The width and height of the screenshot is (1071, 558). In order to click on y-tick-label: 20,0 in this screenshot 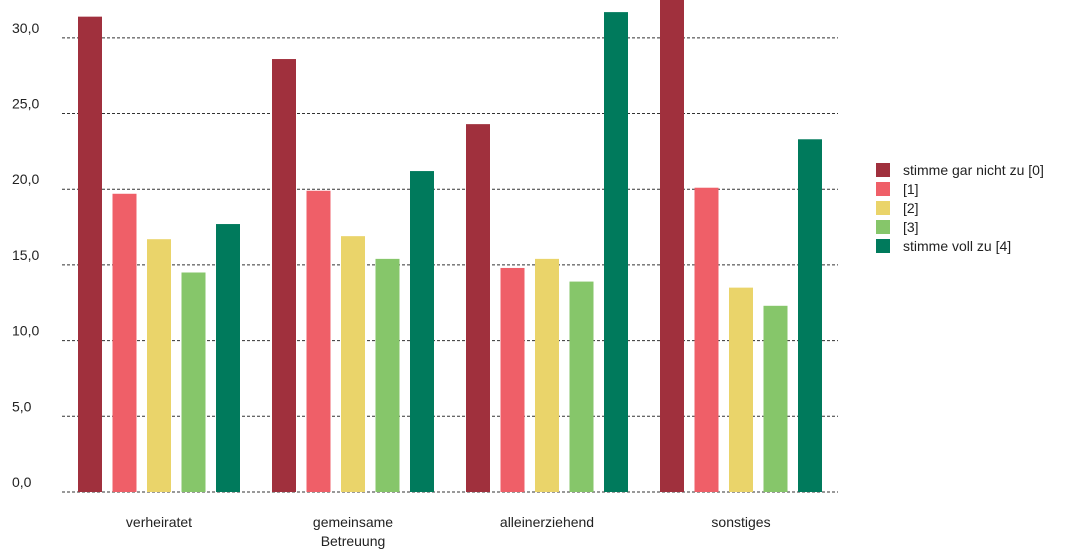, I will do `click(25, 179)`.